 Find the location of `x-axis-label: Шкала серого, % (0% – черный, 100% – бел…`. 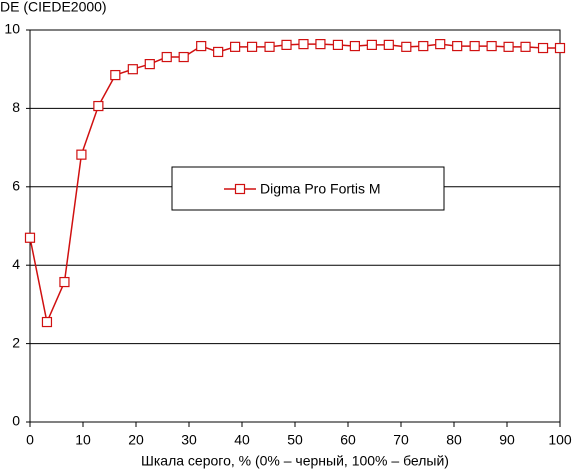

x-axis-label: Шкала серого, % (0% – черный, 100% – бел… is located at coordinates (295, 461).